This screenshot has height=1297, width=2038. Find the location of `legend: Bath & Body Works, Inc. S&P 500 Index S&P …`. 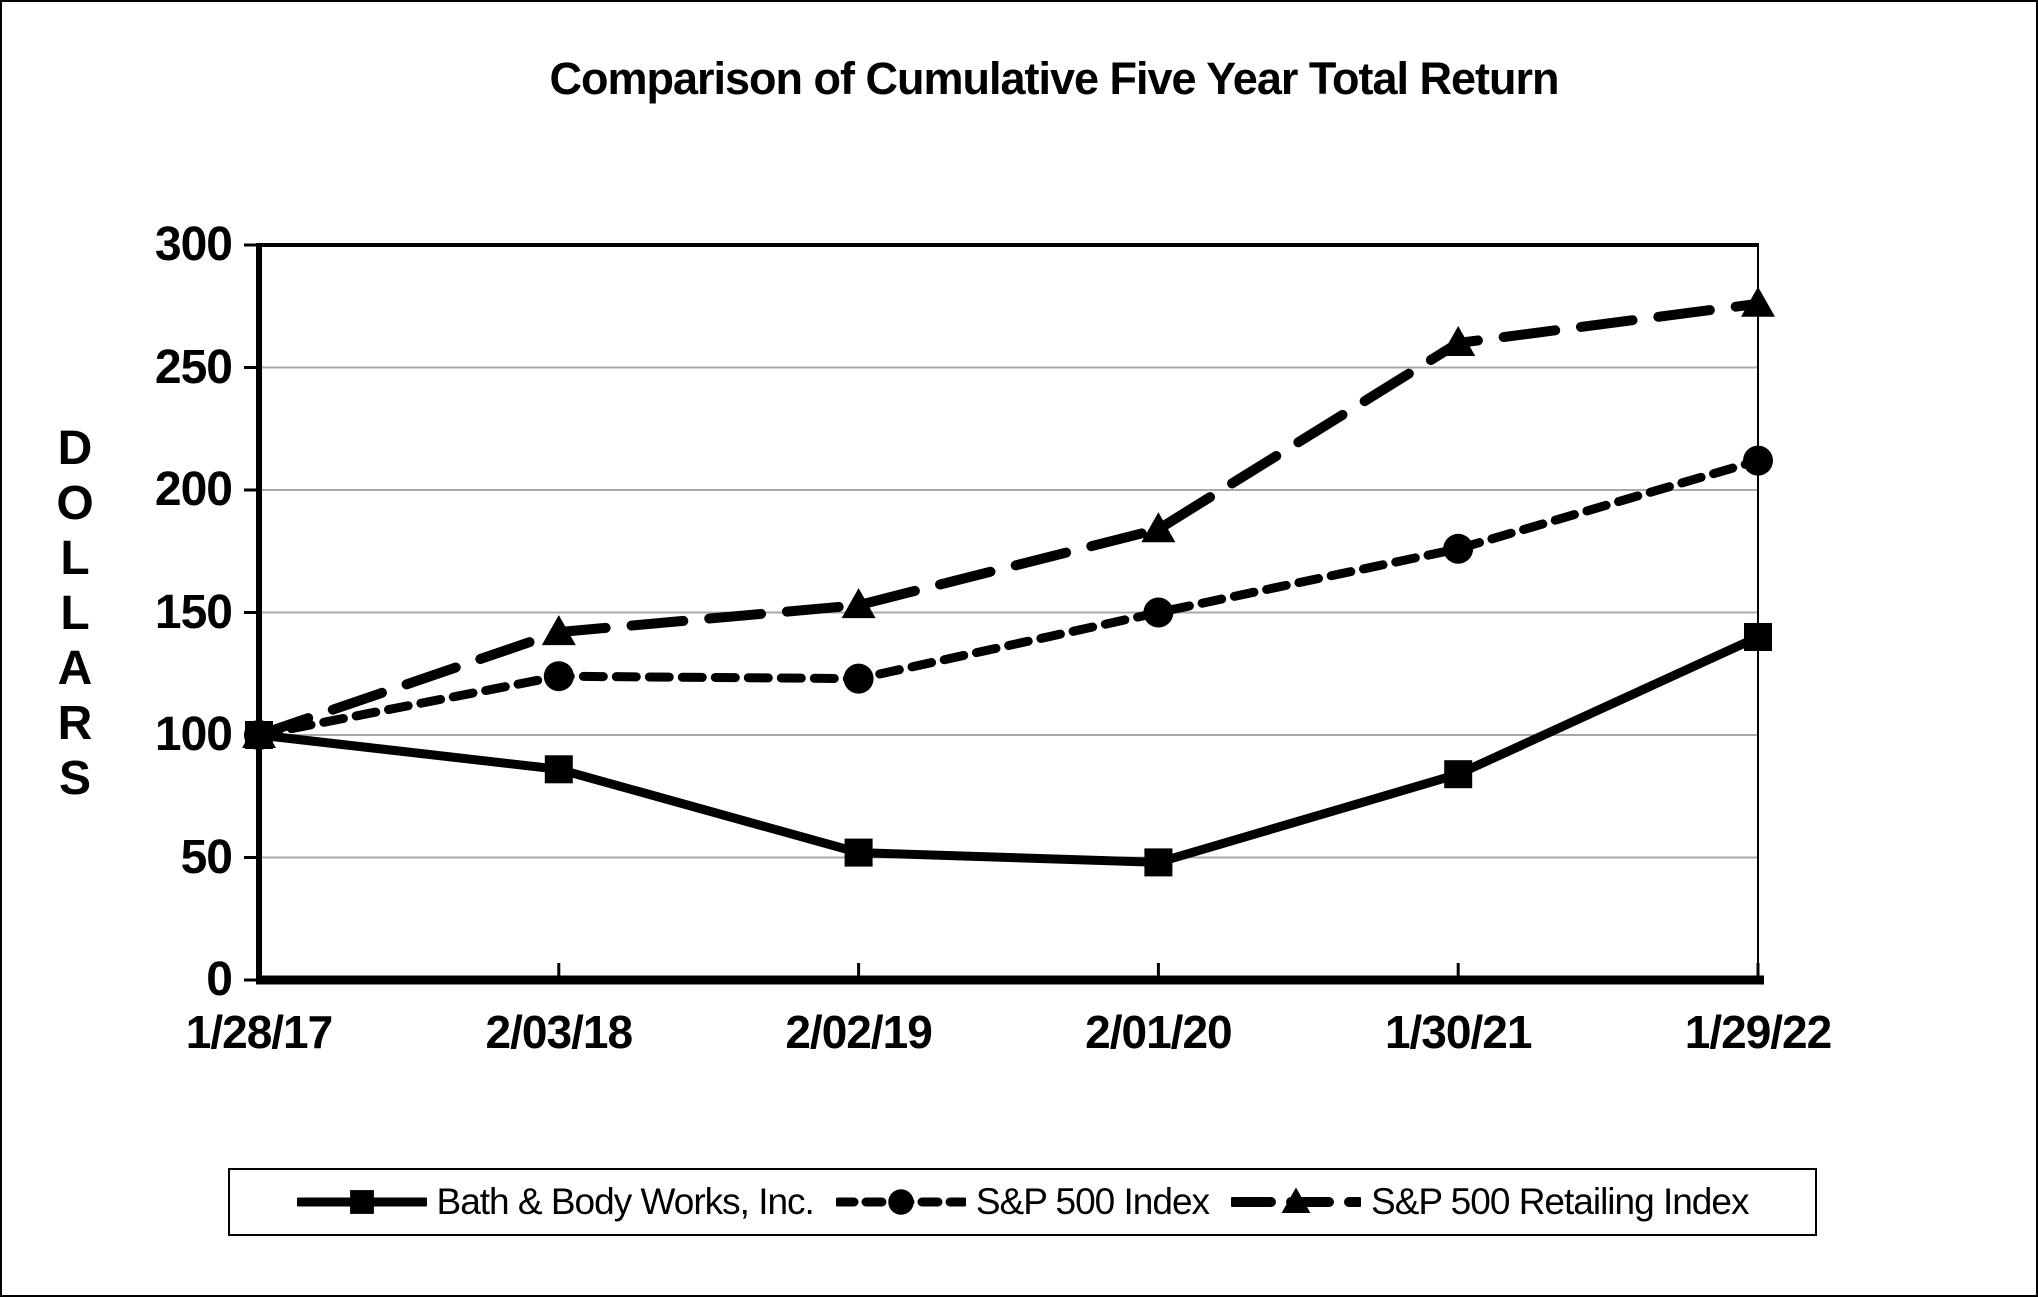

legend: Bath & Body Works, Inc. S&P 500 Index S&P … is located at coordinates (1022, 1202).